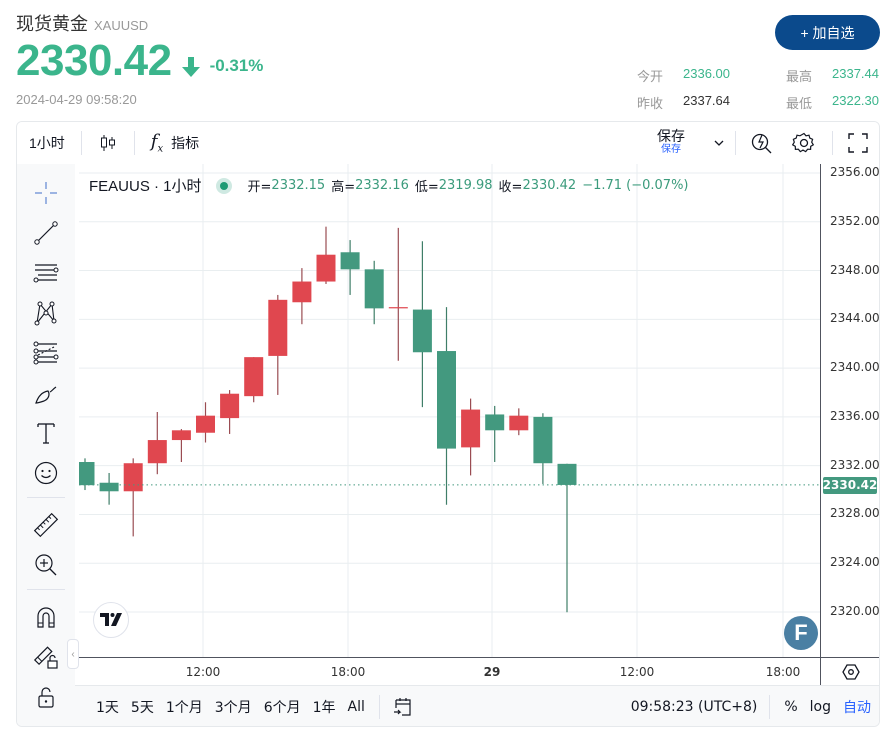  What do you see at coordinates (94, 60) in the screenshot?
I see `last-price: 2330.42` at bounding box center [94, 60].